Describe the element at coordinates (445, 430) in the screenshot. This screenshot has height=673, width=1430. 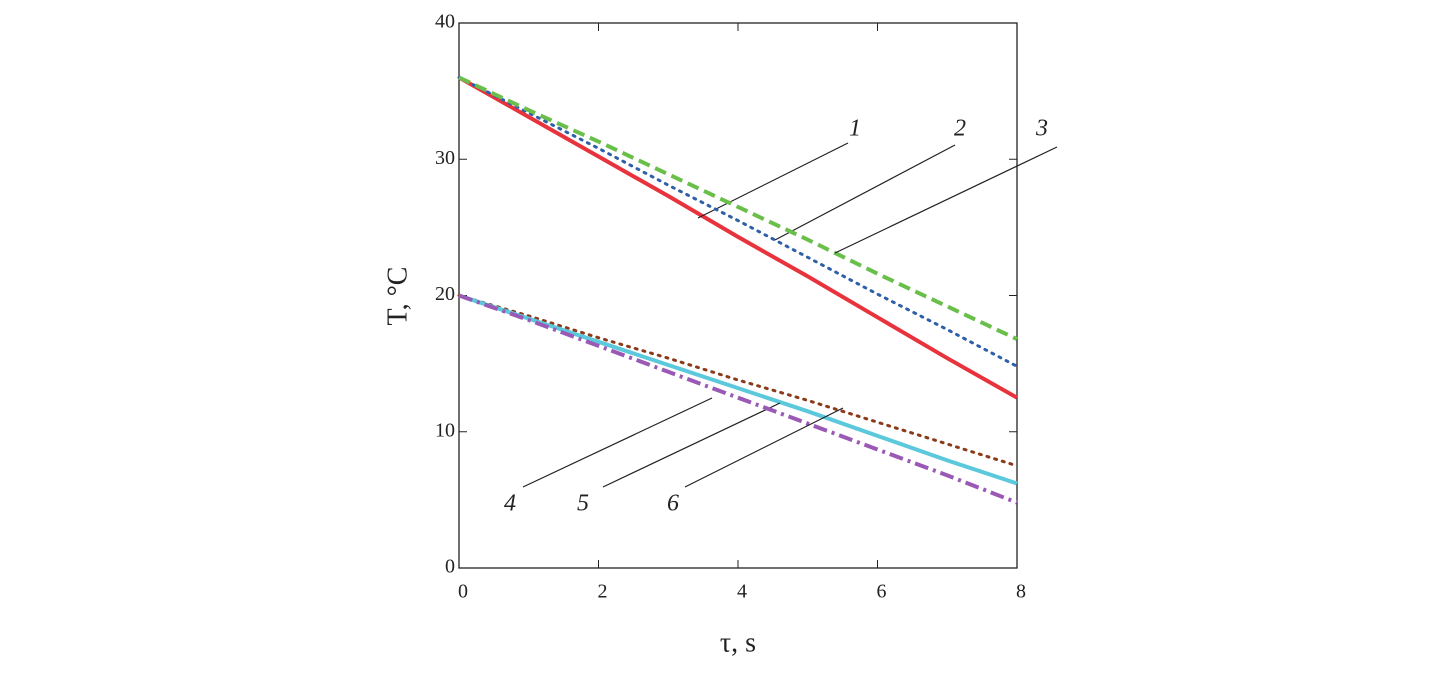
I see `y-tick-label: 10` at that location.